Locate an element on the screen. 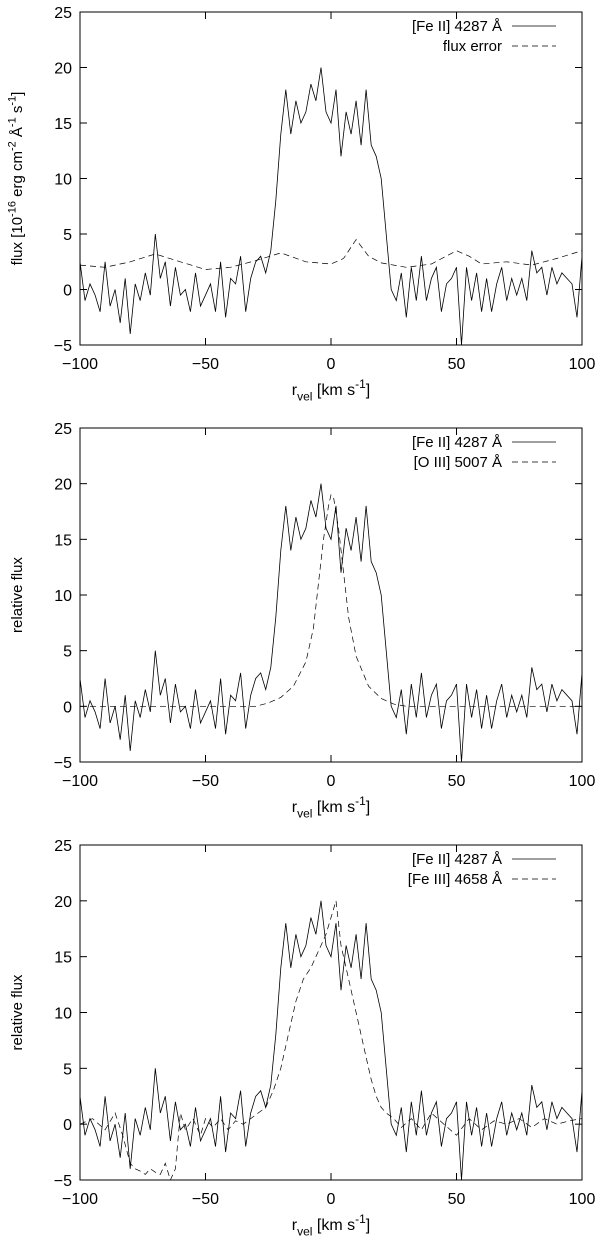 The height and width of the screenshot is (1240, 600). legend-label-2: [Fe III] 4658 Å is located at coordinates (455, 879).